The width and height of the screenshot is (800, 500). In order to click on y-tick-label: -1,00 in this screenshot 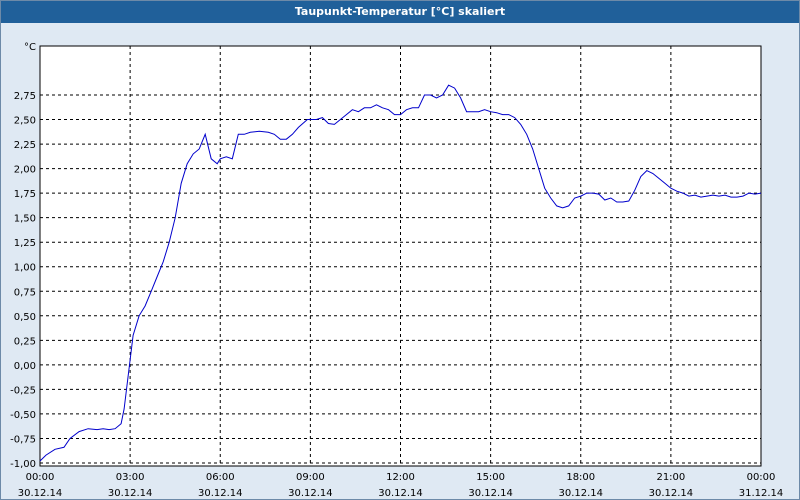, I will do `click(23, 464)`.